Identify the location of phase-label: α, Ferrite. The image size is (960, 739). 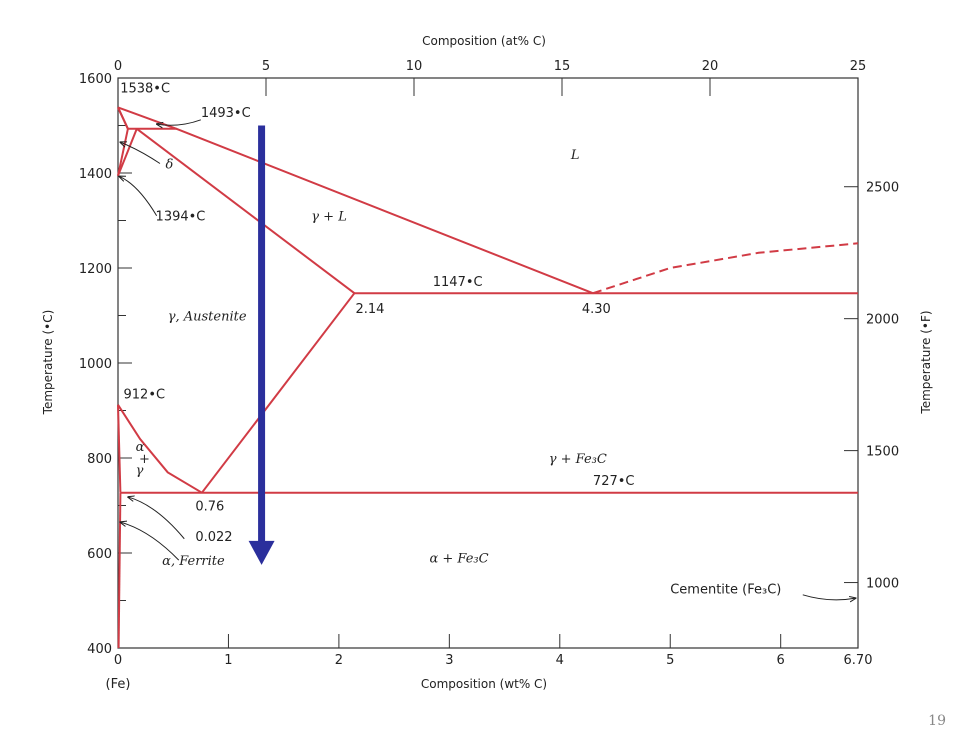
(193, 561).